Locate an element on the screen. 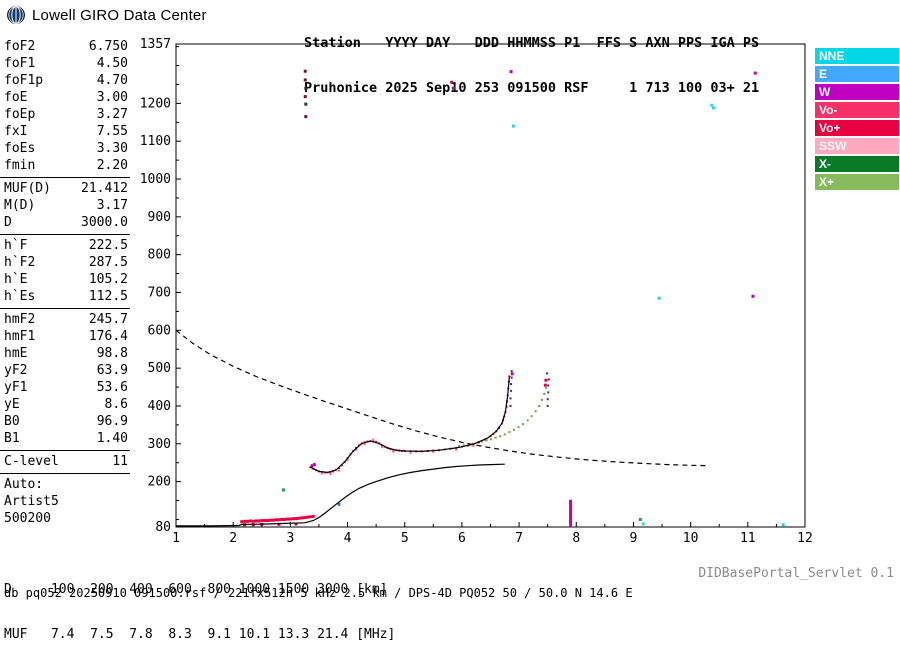 The height and width of the screenshot is (672, 900). fxi-spread is located at coordinates (548, 389).